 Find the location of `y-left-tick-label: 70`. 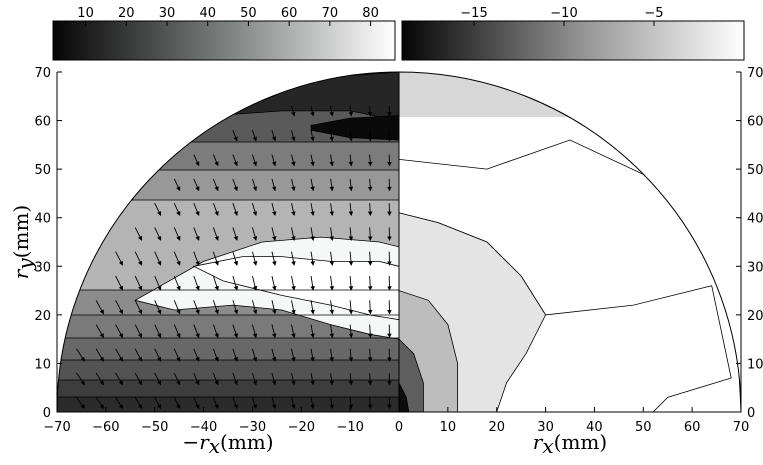

y-left-tick-label: 70 is located at coordinates (42, 73).